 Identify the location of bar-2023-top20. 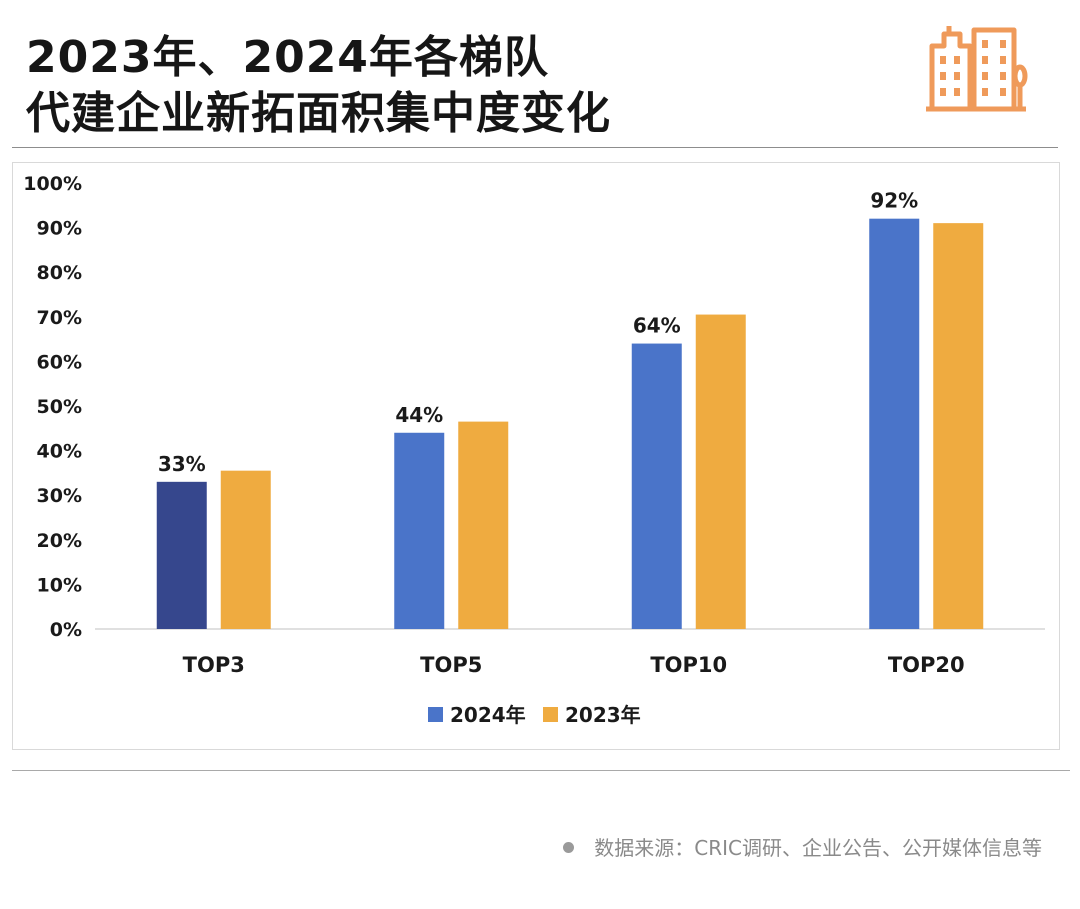
(958, 426).